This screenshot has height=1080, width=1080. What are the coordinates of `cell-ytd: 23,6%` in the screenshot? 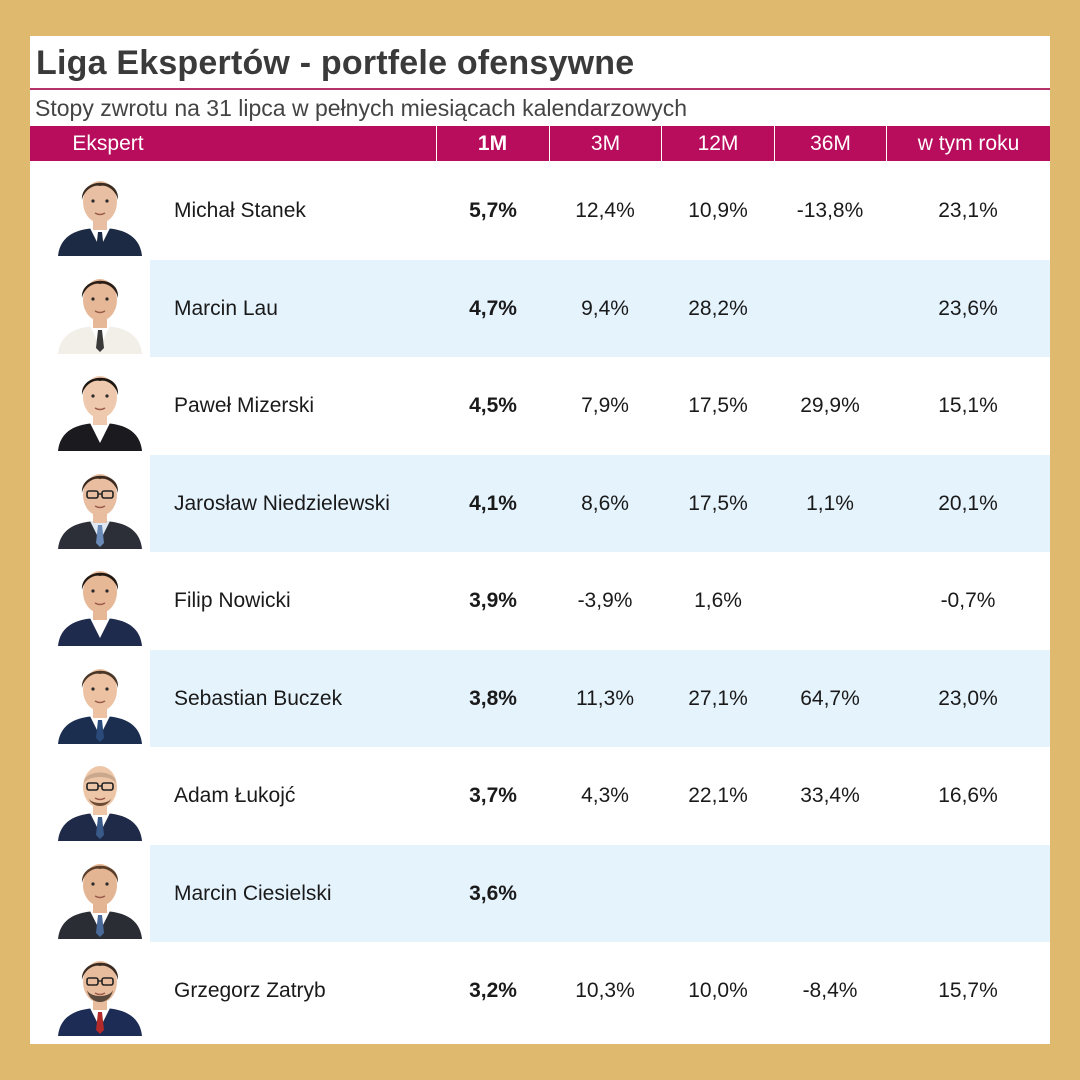 It's located at (968, 308).